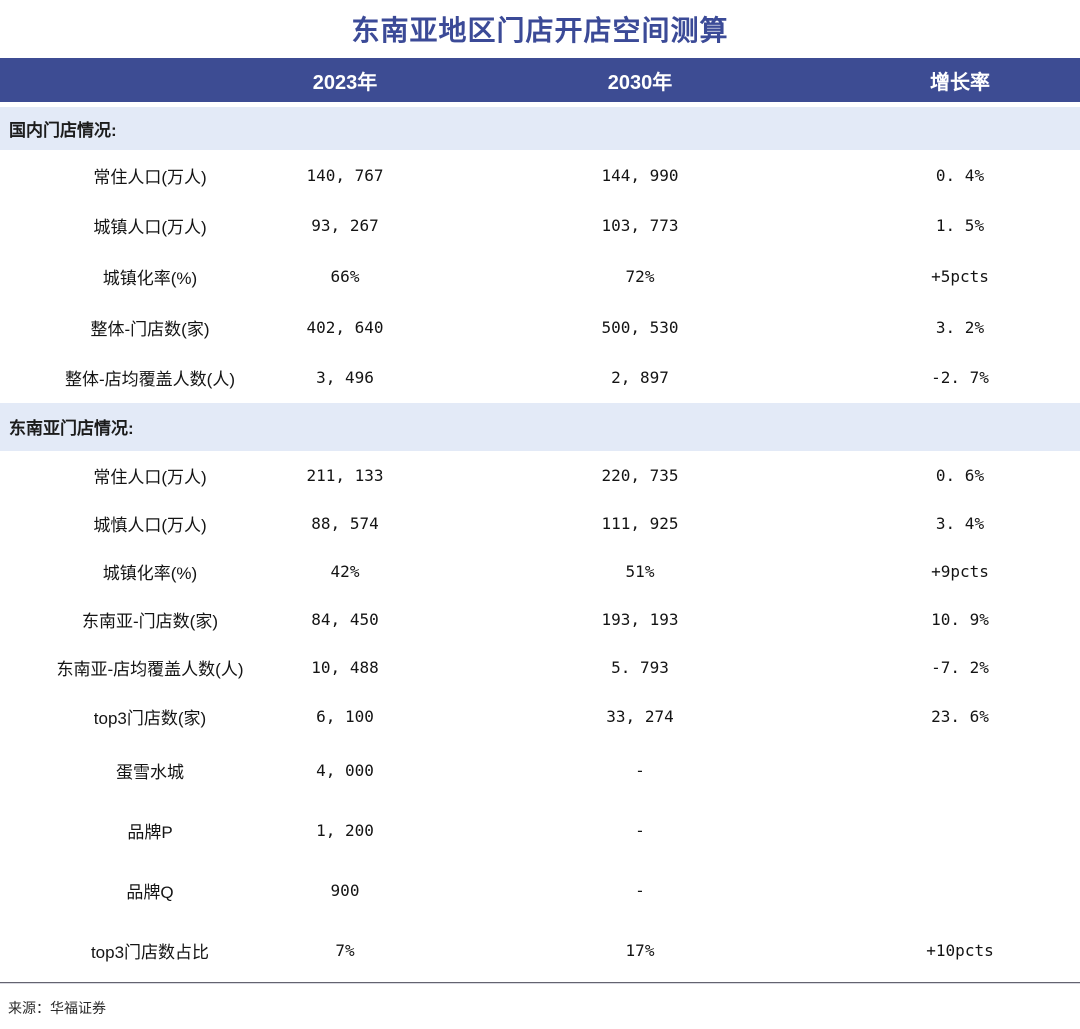  Describe the element at coordinates (640, 82) in the screenshot. I see `column-header-2030: 2030年` at that location.